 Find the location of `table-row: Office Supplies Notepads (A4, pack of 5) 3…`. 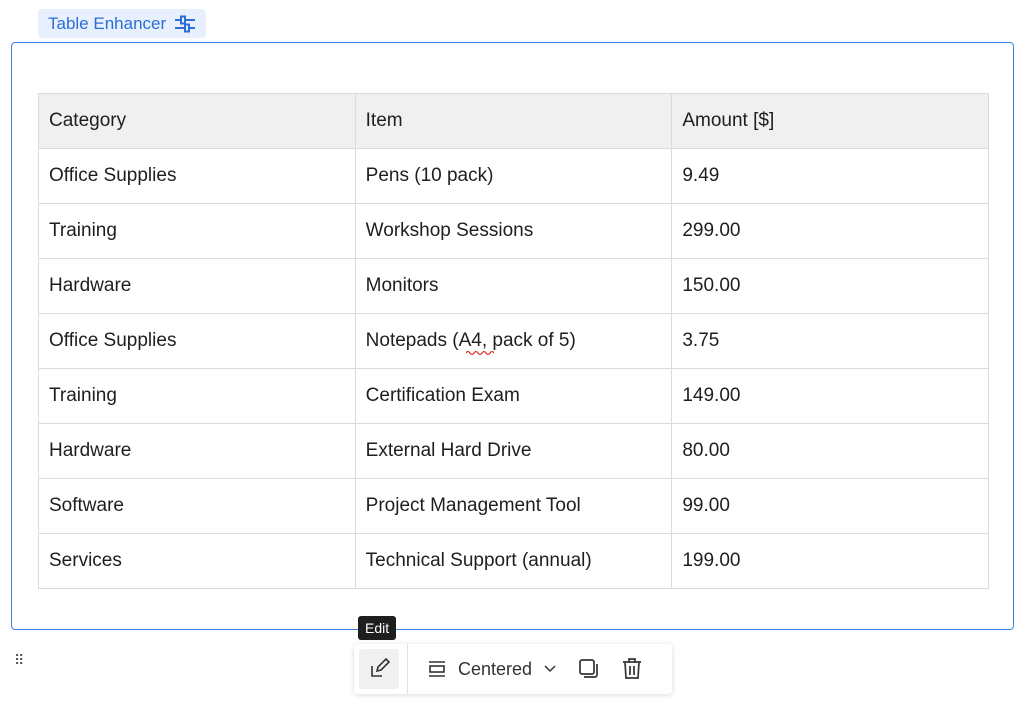

table-row: Office Supplies Notepads (A4, pack of 5) 3… is located at coordinates (513, 341).